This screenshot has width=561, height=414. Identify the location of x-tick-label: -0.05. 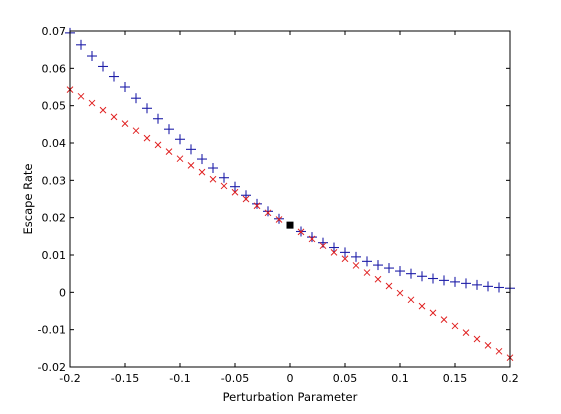
(235, 378).